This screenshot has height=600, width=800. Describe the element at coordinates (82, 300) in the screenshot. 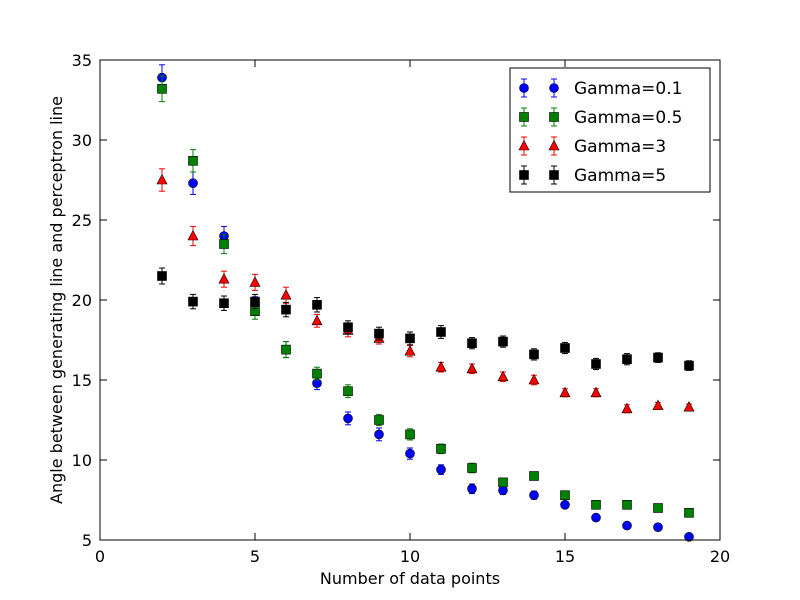

I see `y-tick-label: 20` at that location.